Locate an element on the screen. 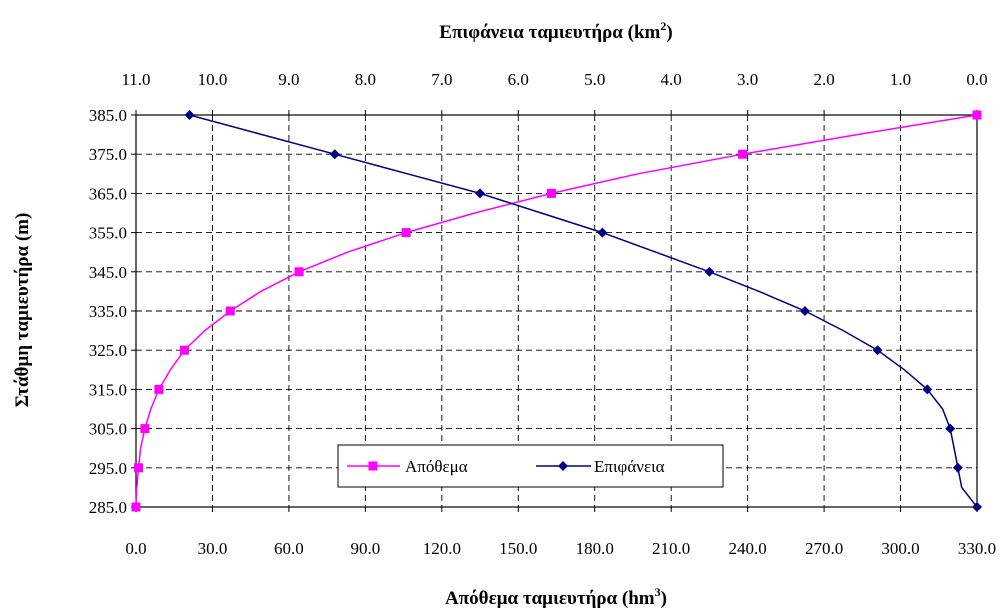  y-tick-label: 305.0 is located at coordinates (108, 429).